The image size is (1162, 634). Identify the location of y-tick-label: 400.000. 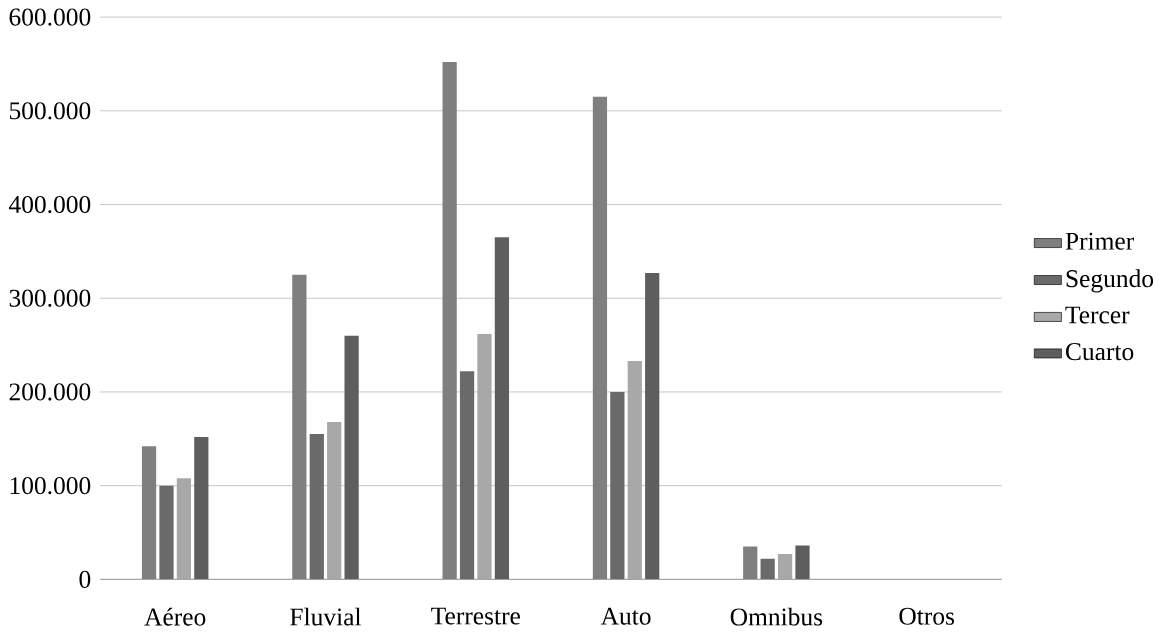
(49, 204).